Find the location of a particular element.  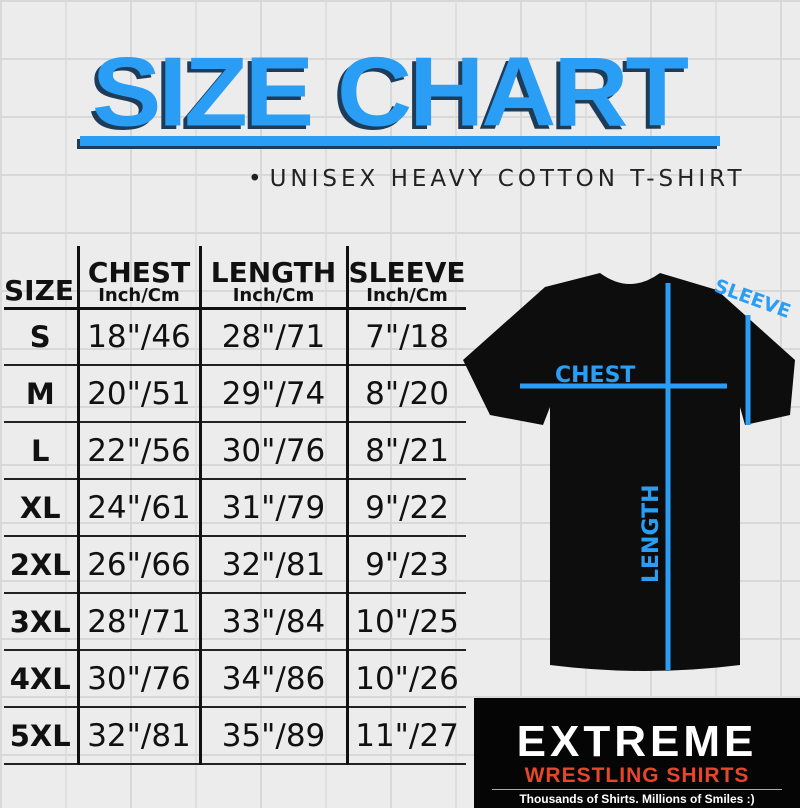

chest-label: CHEST is located at coordinates (595, 375).